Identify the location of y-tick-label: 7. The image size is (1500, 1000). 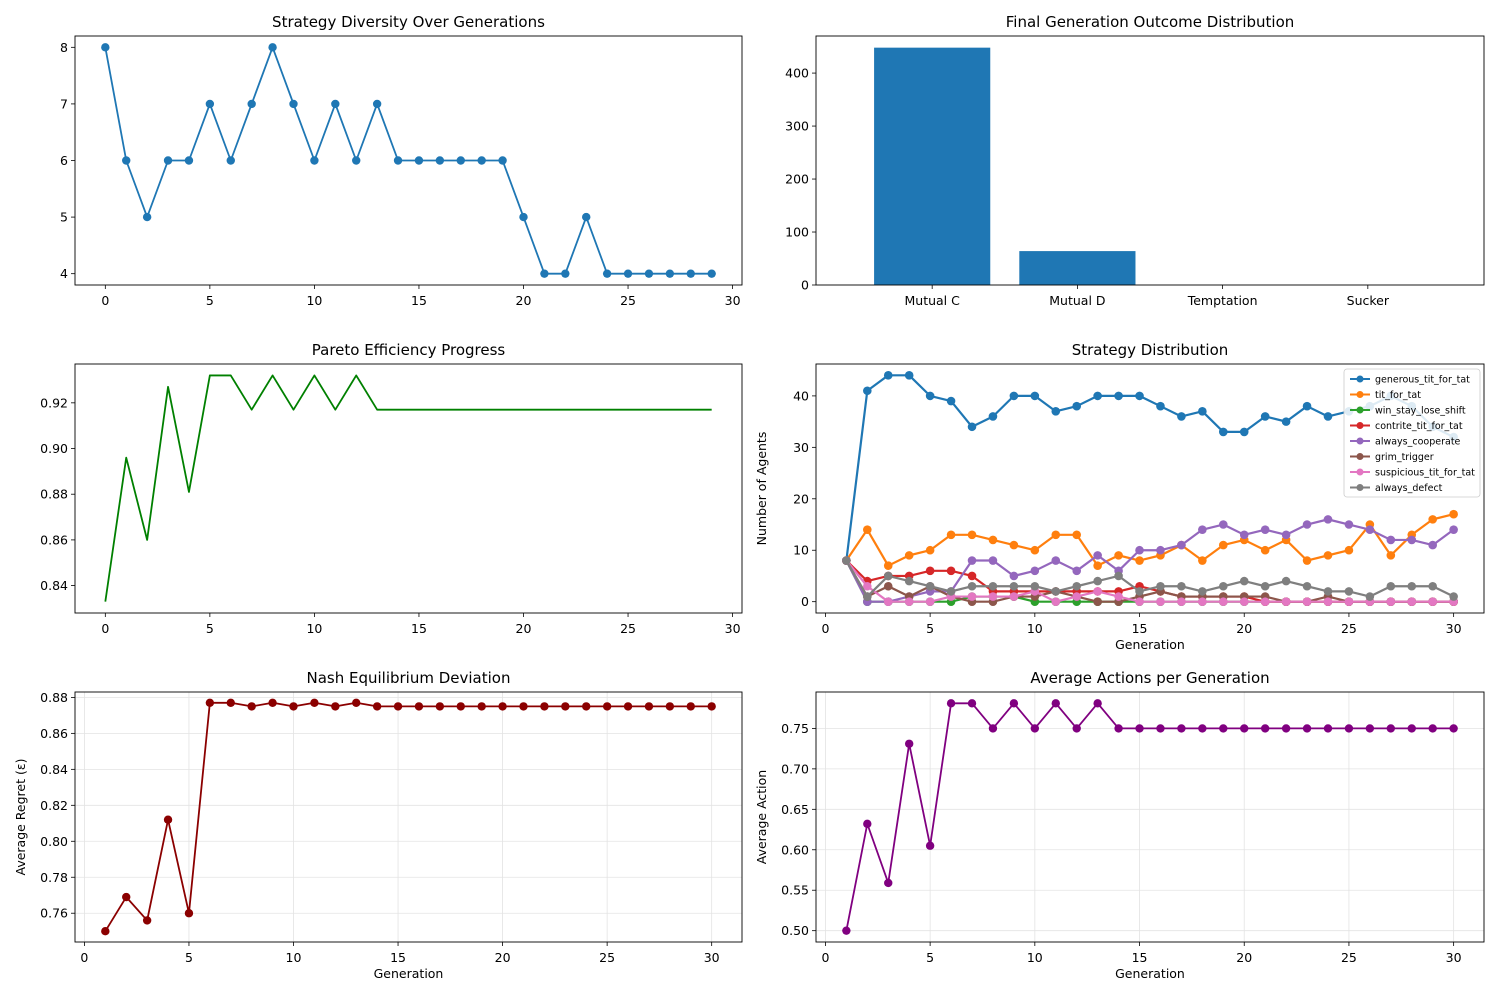
(64, 103).